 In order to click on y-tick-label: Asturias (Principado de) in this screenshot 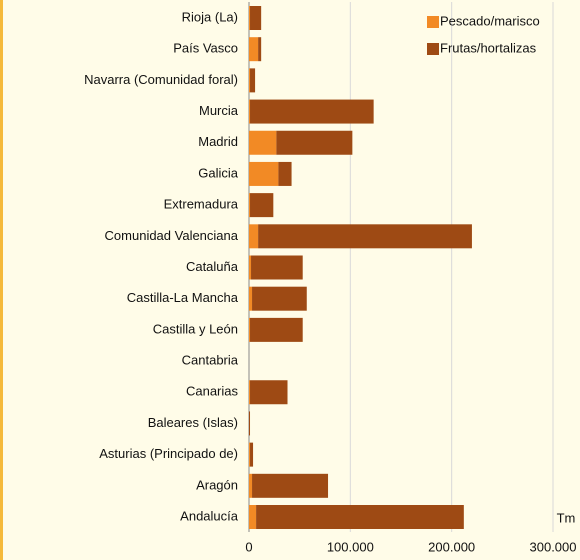, I will do `click(168, 453)`.